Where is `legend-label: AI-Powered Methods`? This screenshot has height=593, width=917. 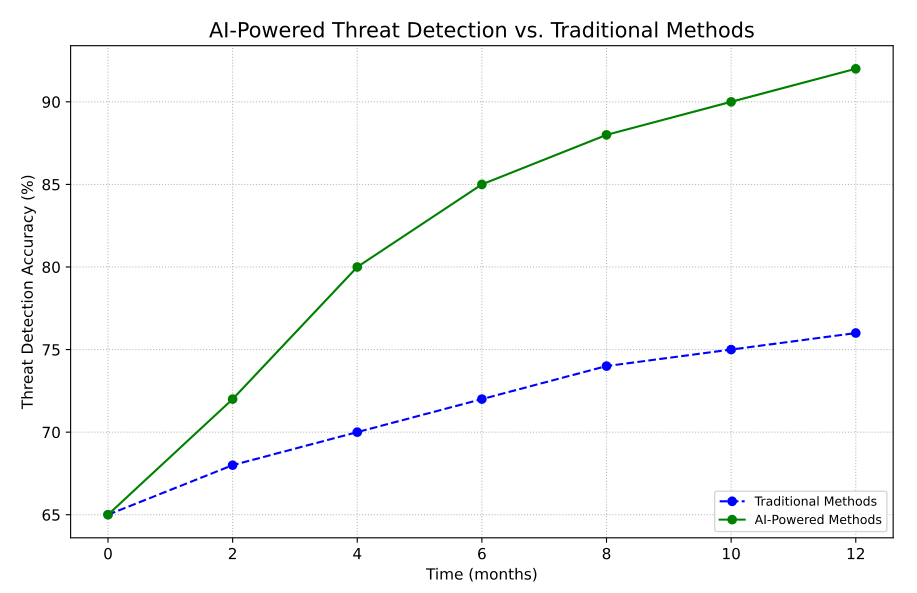 legend-label: AI-Powered Methods is located at coordinates (818, 519).